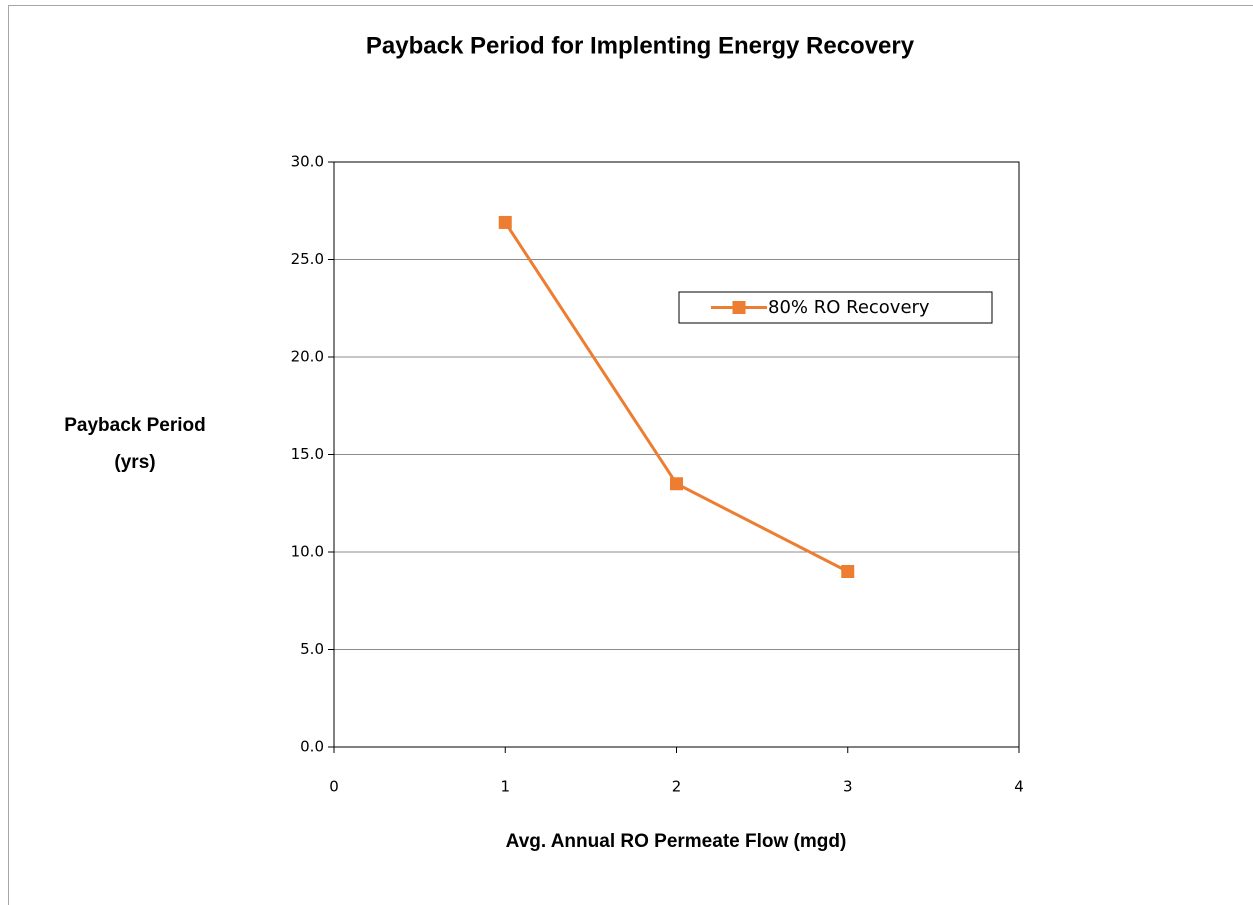  What do you see at coordinates (739, 307) in the screenshot?
I see `legend-marker` at bounding box center [739, 307].